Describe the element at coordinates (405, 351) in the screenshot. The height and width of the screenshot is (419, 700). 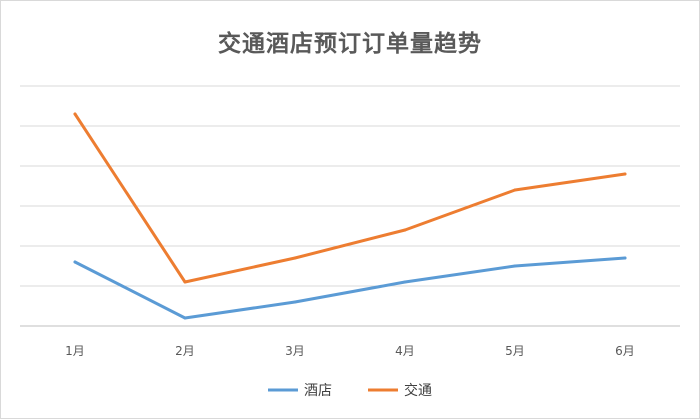
I see `x-tick-label: 4月` at that location.